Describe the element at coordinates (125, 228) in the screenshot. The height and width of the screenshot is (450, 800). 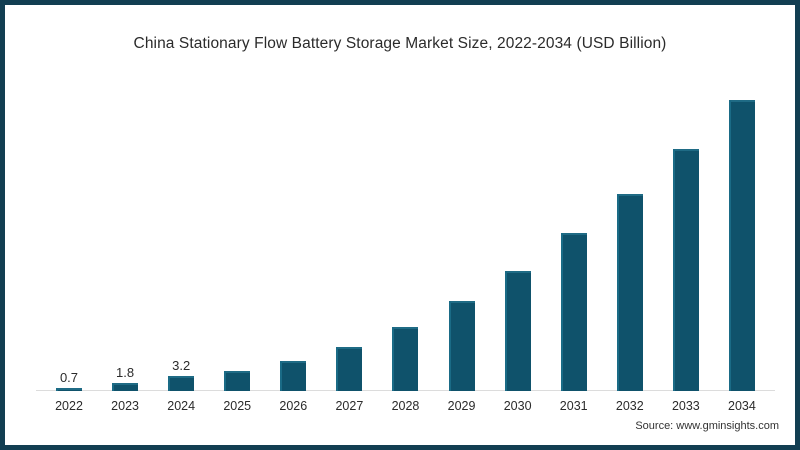
I see `bar-slot: 1.8` at that location.